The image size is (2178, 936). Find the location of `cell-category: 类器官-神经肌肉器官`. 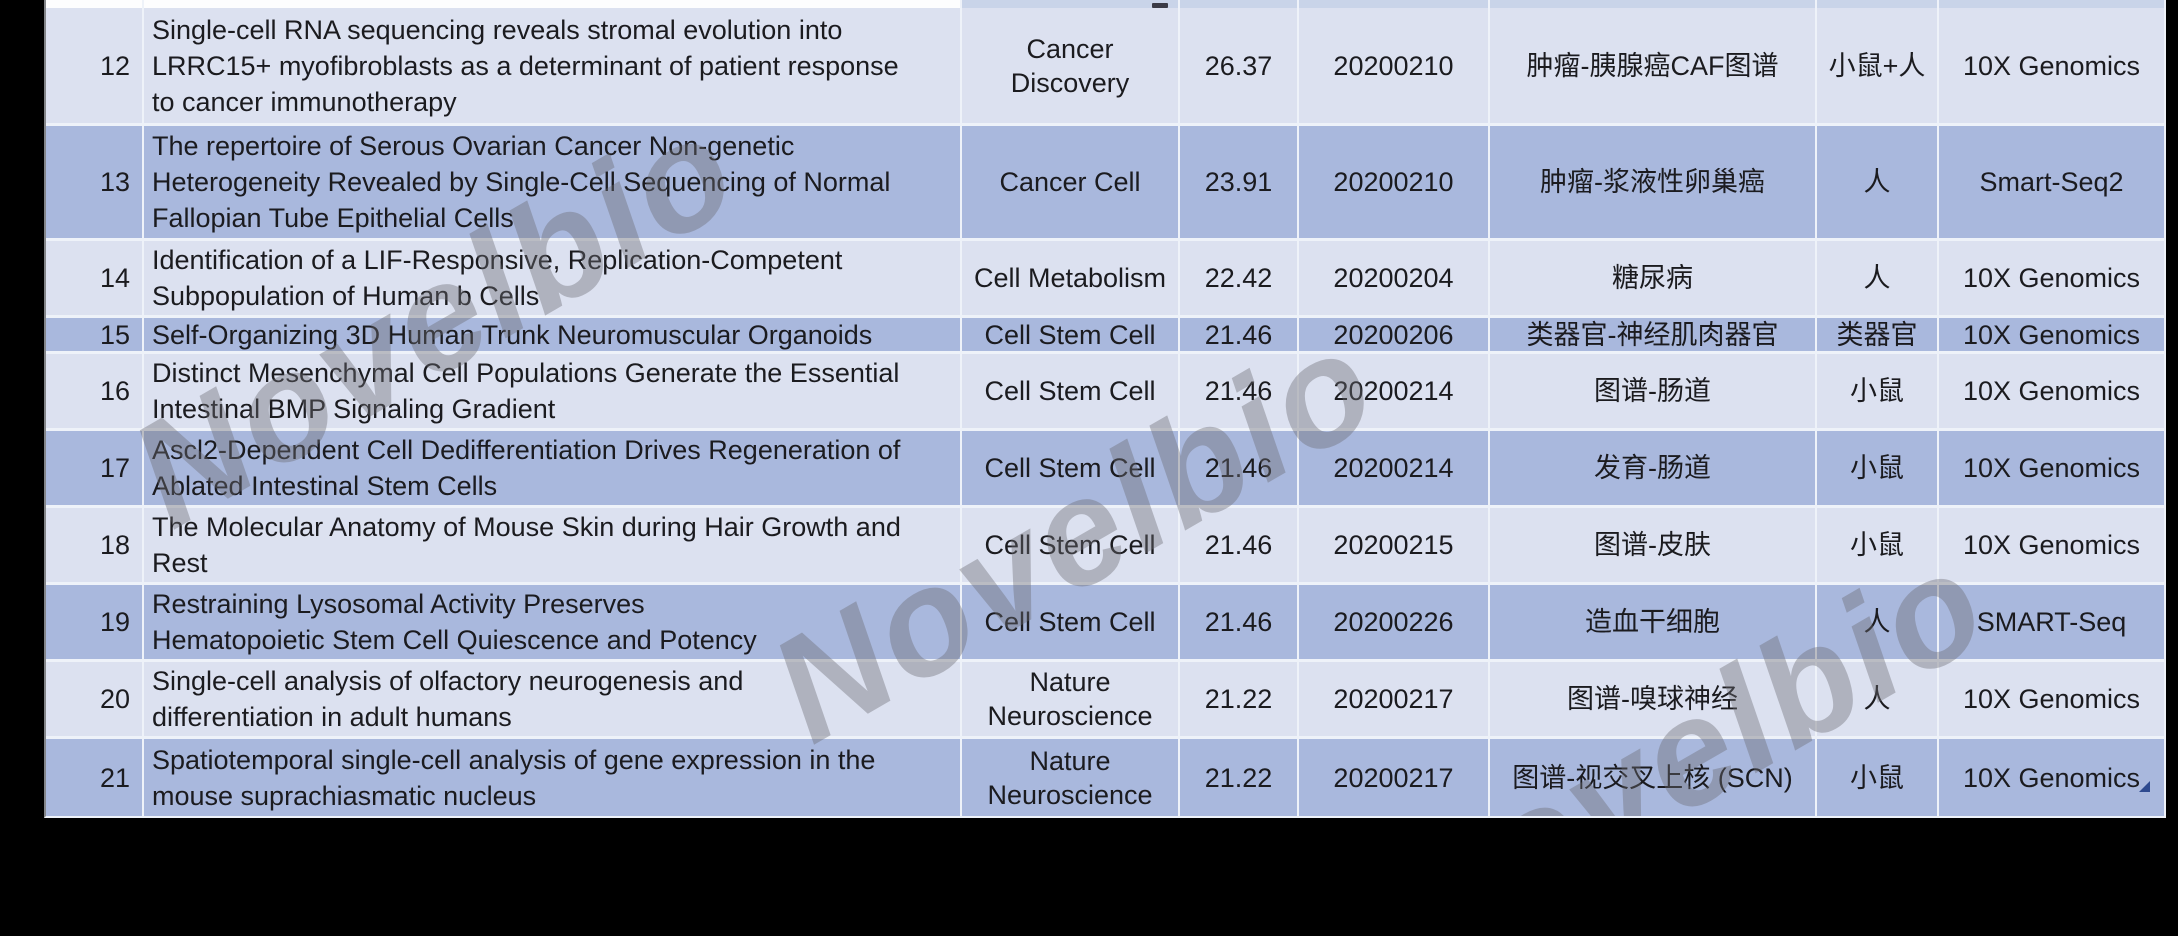

cell-category: 类器官-神经肌肉器官 is located at coordinates (1651, 334).